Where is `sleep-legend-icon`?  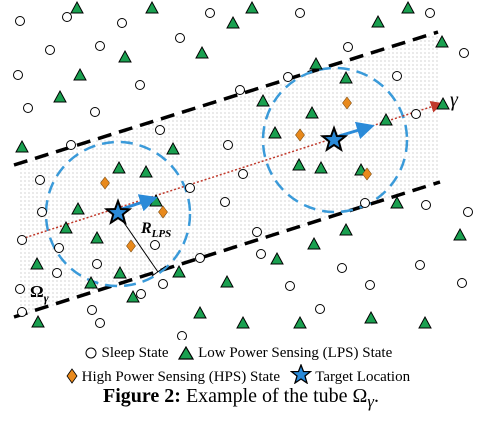 sleep-legend-icon is located at coordinates (91, 353).